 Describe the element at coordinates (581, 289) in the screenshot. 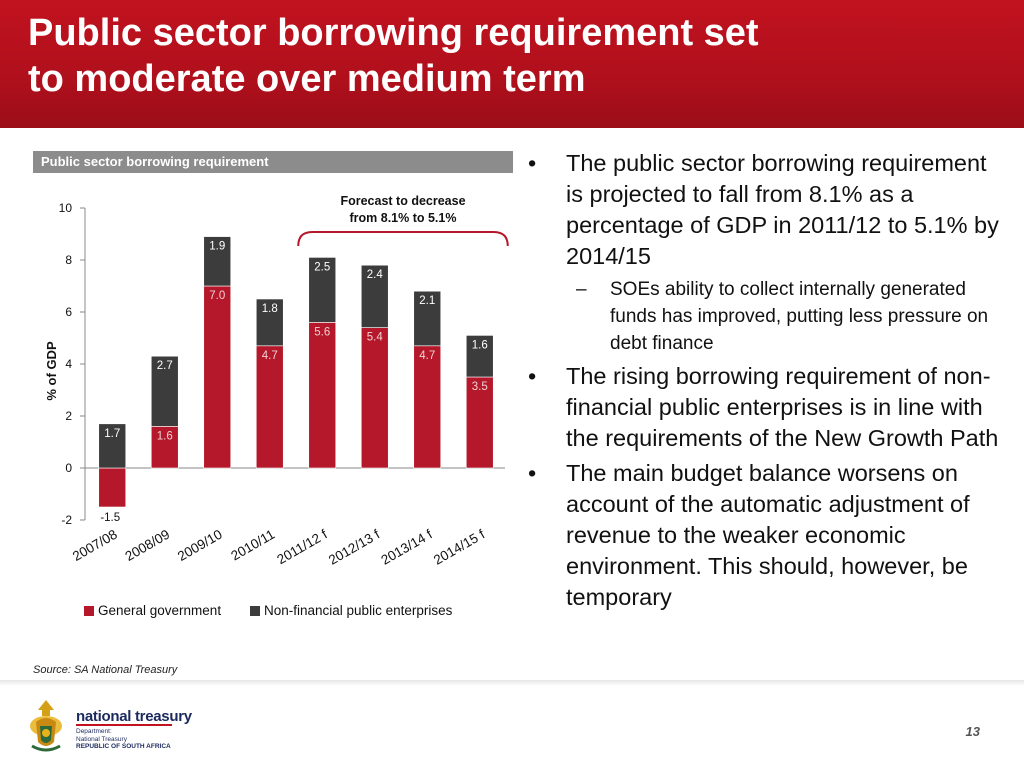

I see `dash-symbol: –` at that location.